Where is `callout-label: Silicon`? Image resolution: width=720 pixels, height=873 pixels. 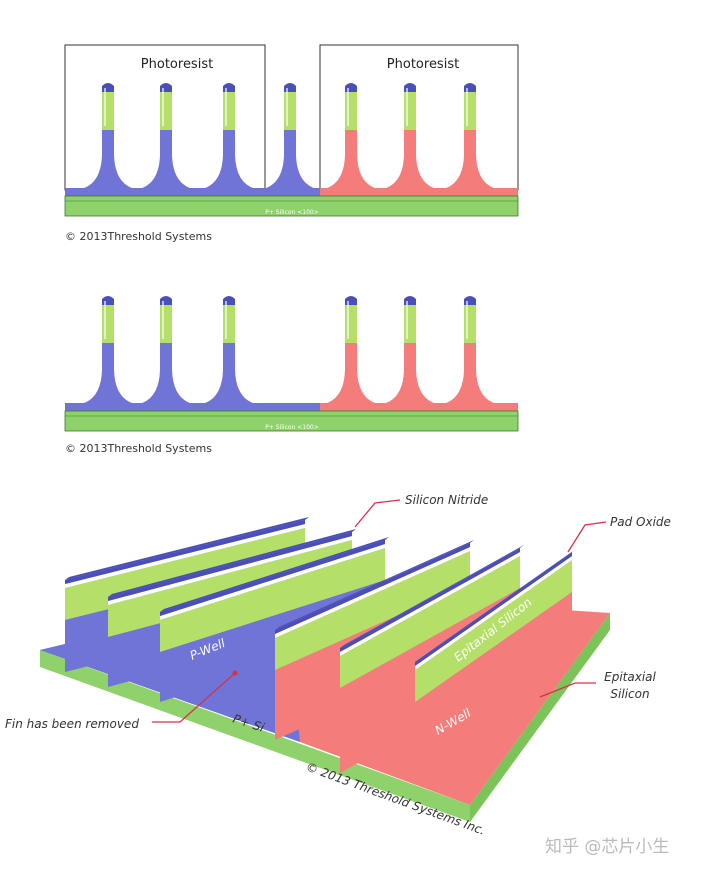 callout-label: Silicon is located at coordinates (629, 694).